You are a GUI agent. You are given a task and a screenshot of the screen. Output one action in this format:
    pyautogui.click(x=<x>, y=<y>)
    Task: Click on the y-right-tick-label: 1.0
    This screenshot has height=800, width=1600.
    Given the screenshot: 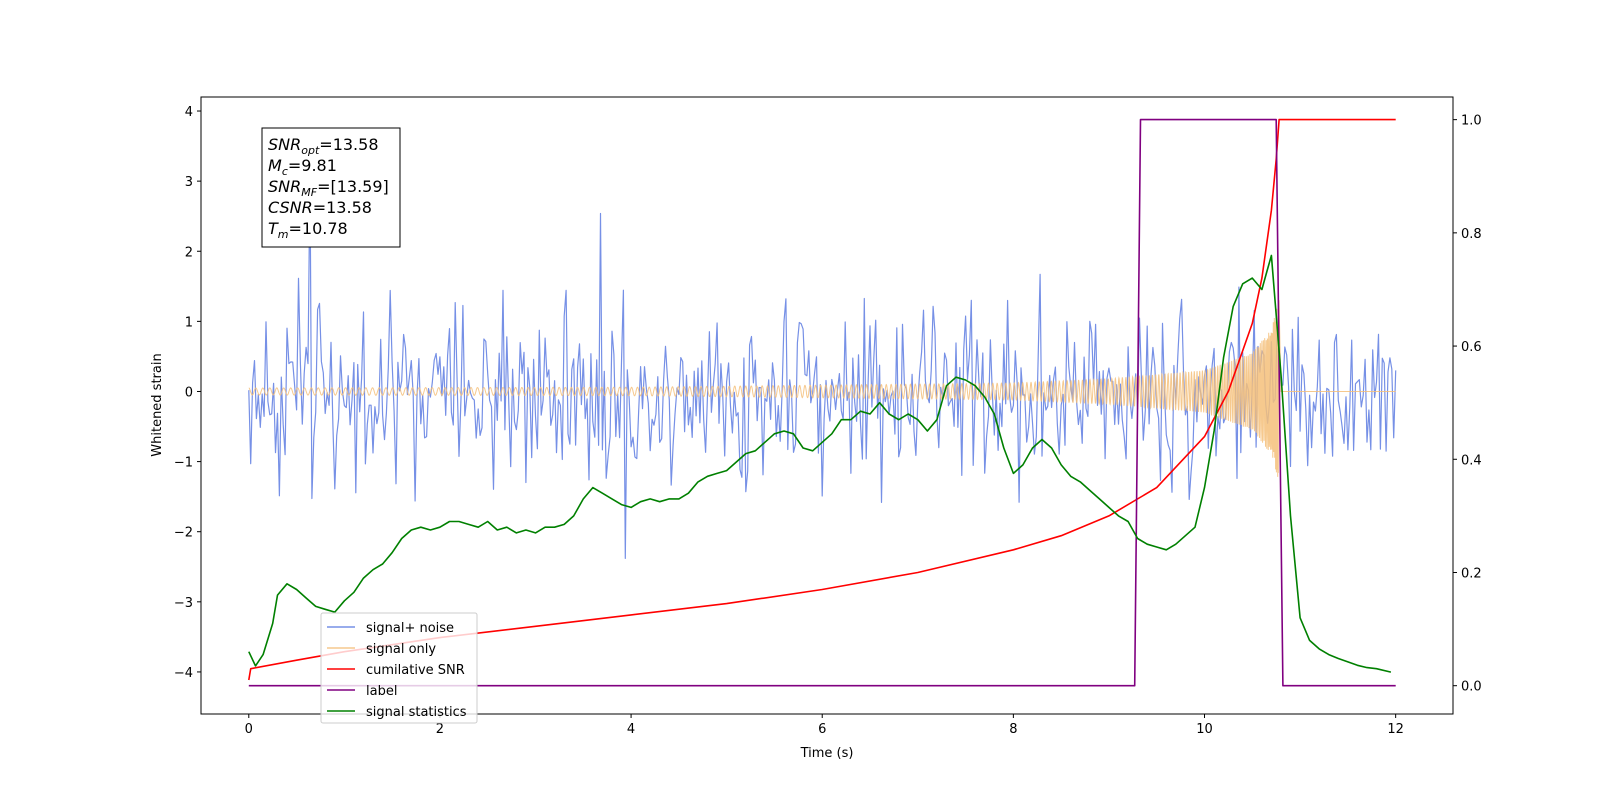 What is the action you would take?
    pyautogui.click(x=1471, y=121)
    